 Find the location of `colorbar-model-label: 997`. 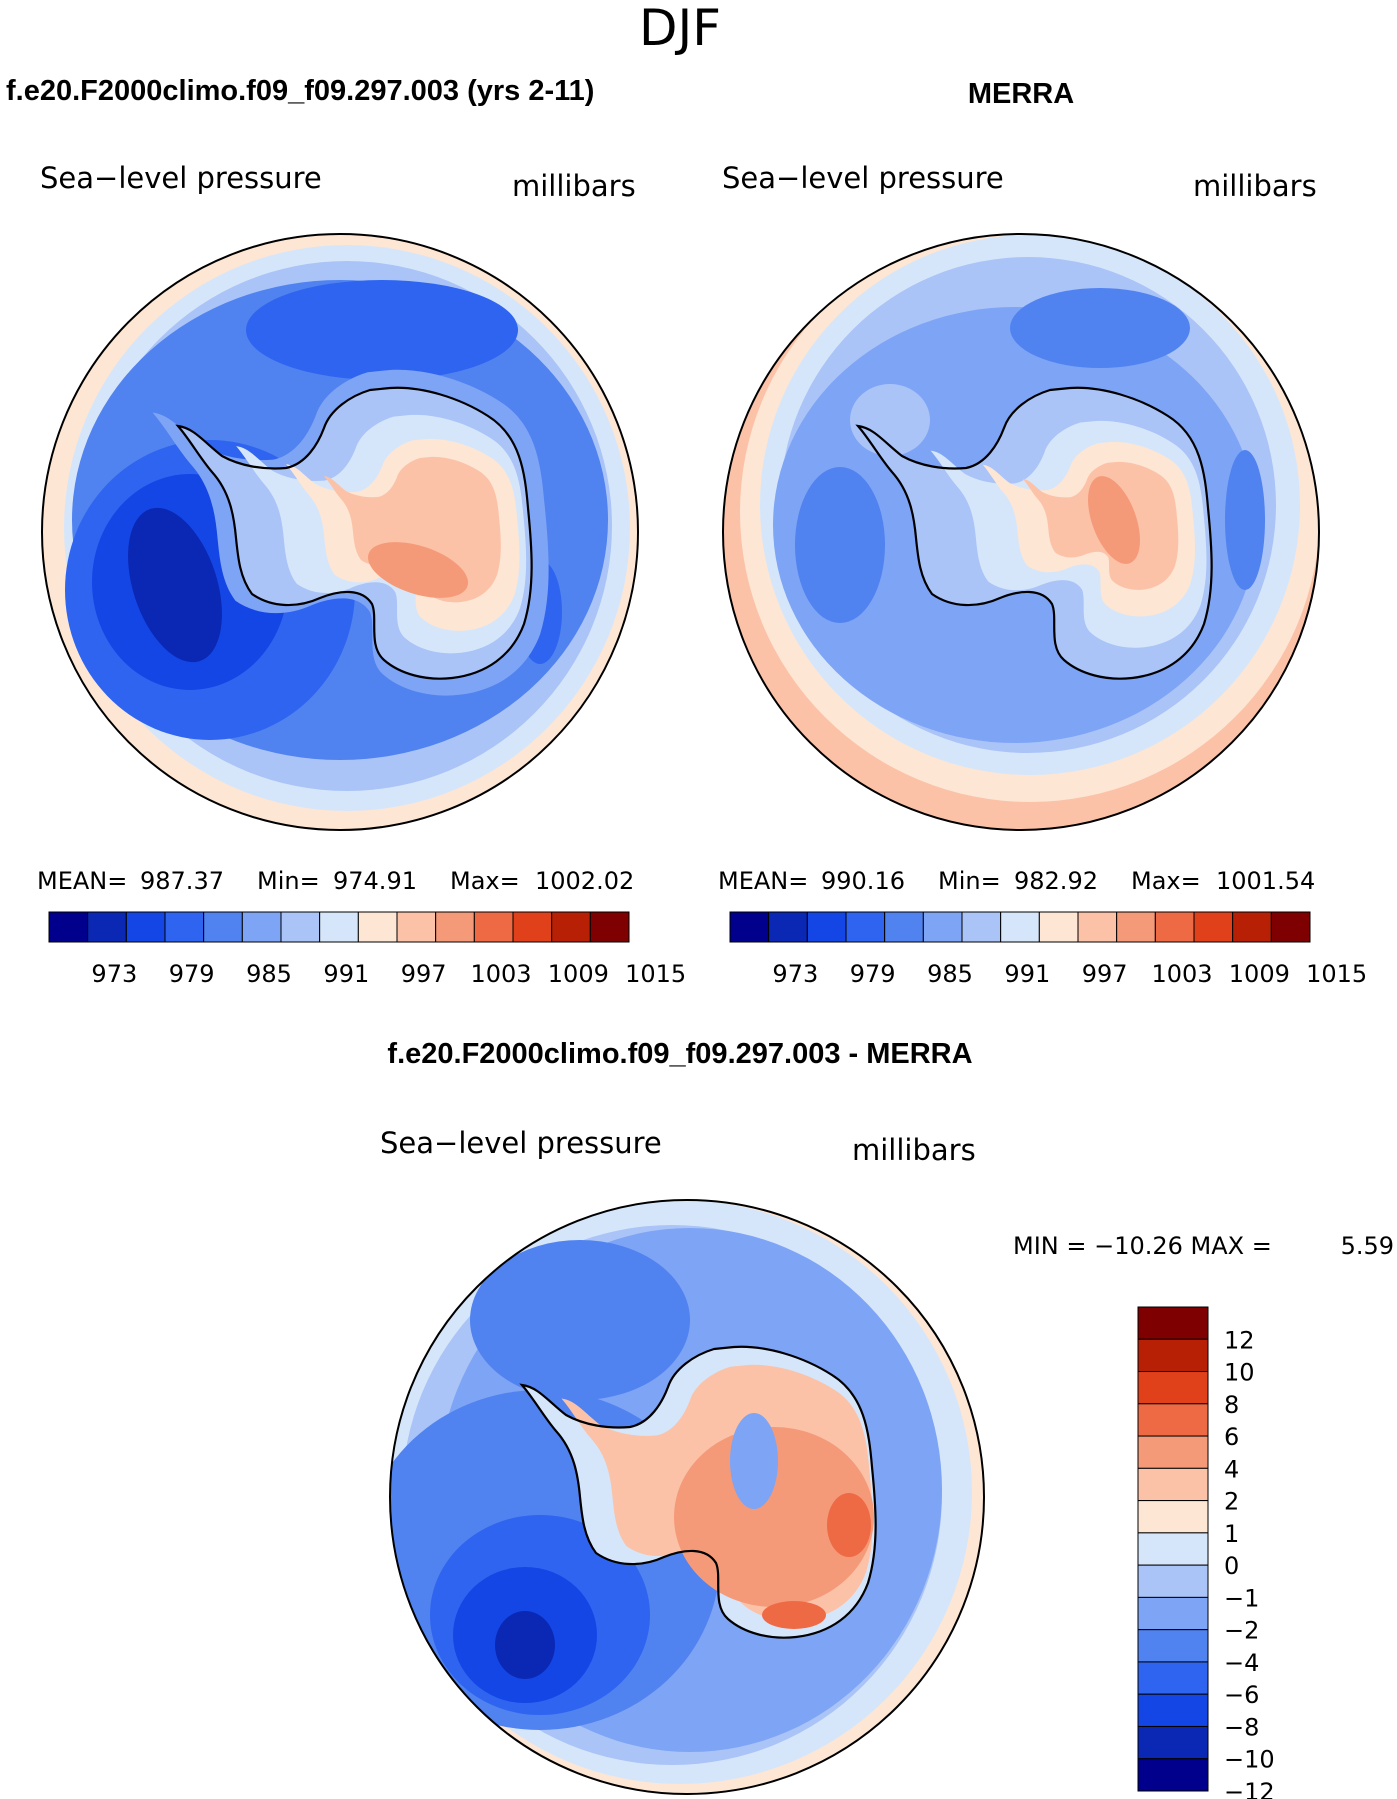

colorbar-model-label: 997 is located at coordinates (424, 974).